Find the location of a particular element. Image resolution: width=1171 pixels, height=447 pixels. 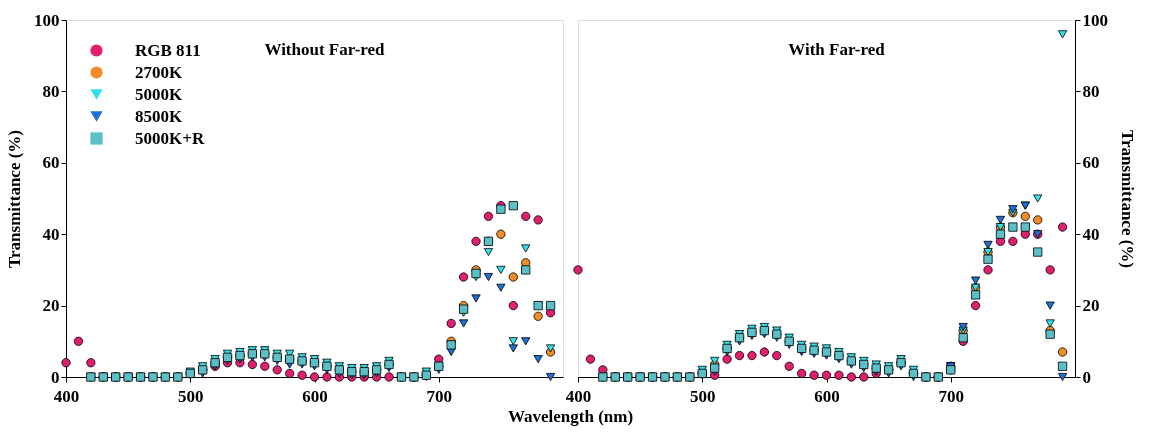

y2-tick-label: 80 is located at coordinates (1091, 91).